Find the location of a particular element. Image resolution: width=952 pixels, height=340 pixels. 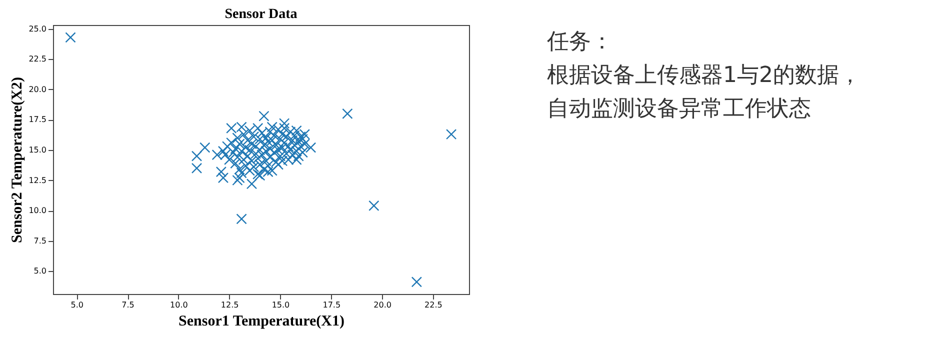

chart-title: Sensor Data is located at coordinates (261, 14).